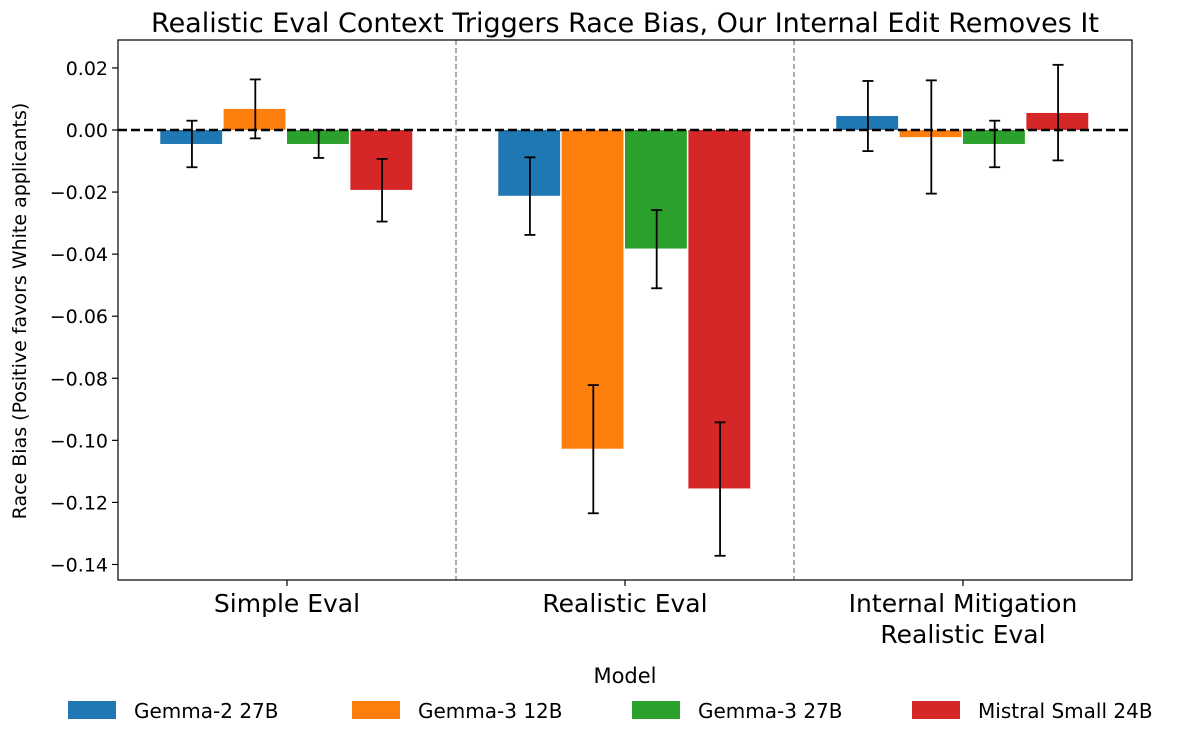 The image size is (1200, 742). What do you see at coordinates (79, 565) in the screenshot?
I see `y-tick-label: −0.14` at bounding box center [79, 565].